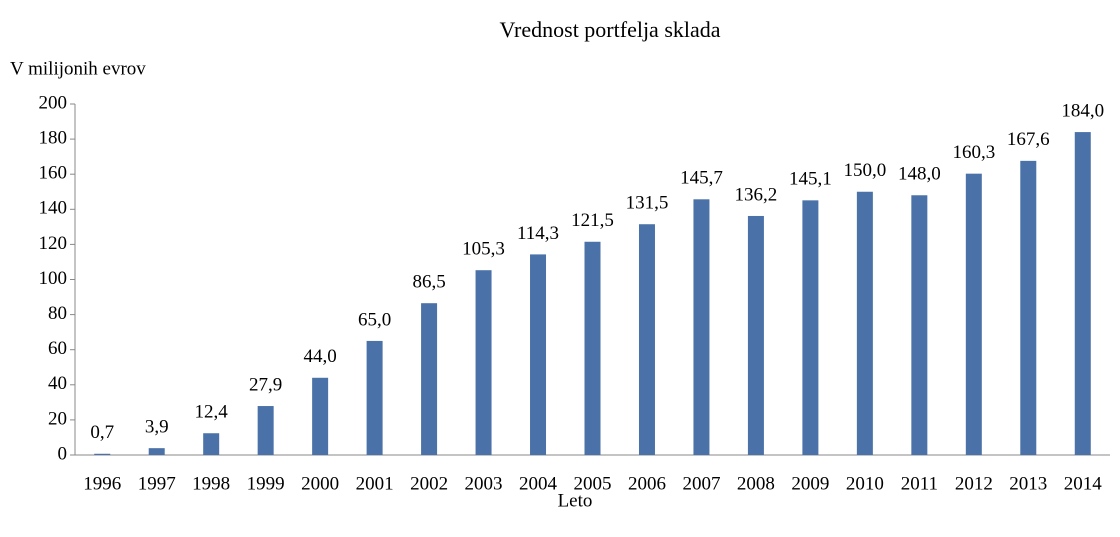 This screenshot has height=537, width=1120. What do you see at coordinates (1028, 139) in the screenshot?
I see `value-label: 167,6` at bounding box center [1028, 139].